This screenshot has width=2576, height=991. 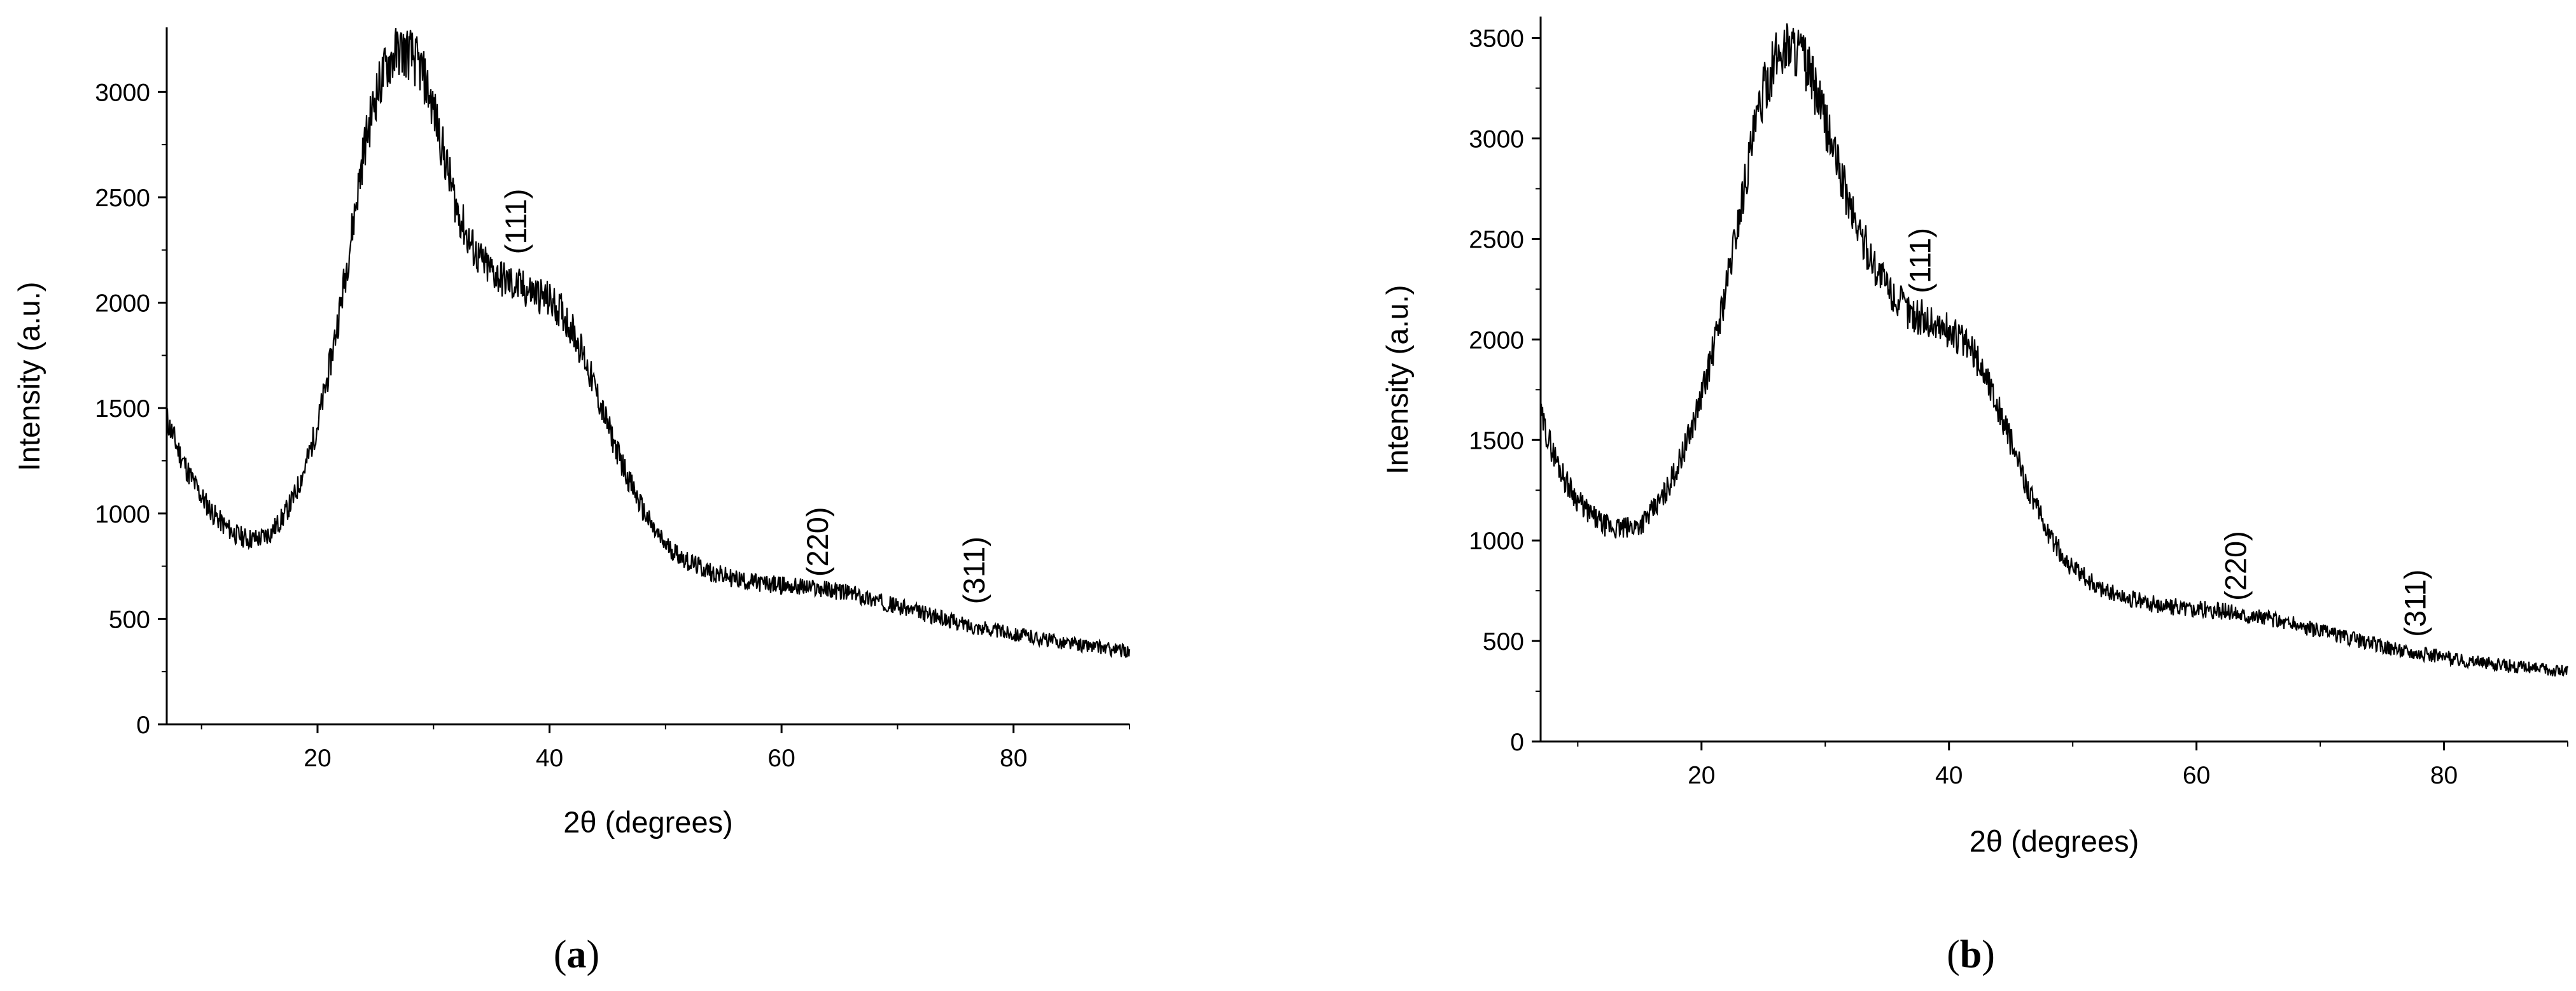 What do you see at coordinates (1971, 955) in the screenshot?
I see `panel-label: (b)` at bounding box center [1971, 955].